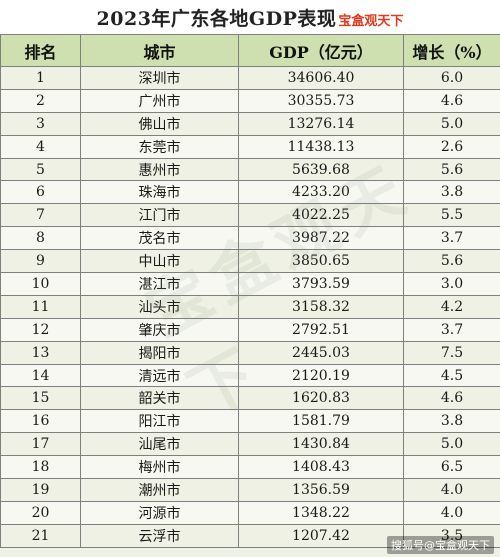  What do you see at coordinates (159, 123) in the screenshot?
I see `cell-city: 佛山市` at bounding box center [159, 123].